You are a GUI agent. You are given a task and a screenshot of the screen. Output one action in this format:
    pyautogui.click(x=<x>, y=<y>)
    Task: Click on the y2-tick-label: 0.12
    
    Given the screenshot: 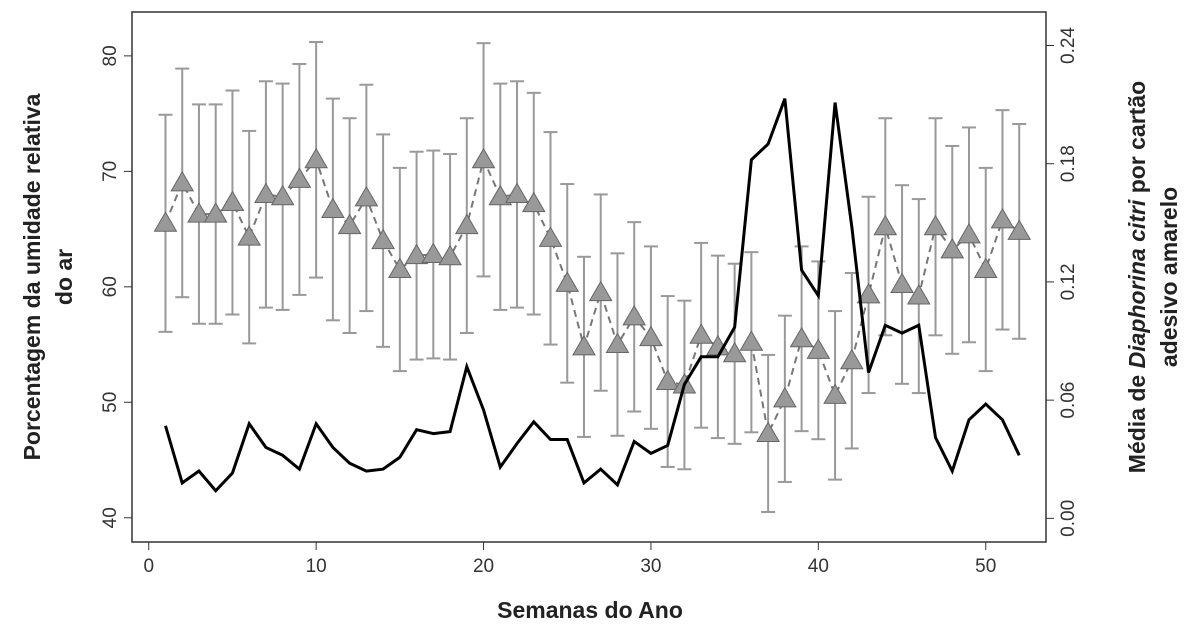 What is the action you would take?
    pyautogui.click(x=1068, y=281)
    